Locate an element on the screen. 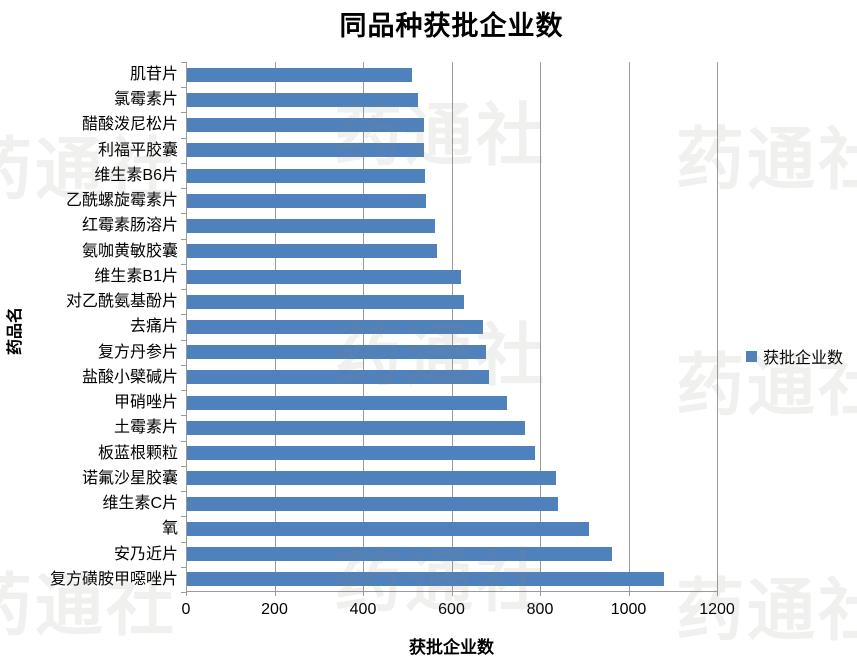 The width and height of the screenshot is (857, 664). x-tick-label: 1200 is located at coordinates (717, 609).